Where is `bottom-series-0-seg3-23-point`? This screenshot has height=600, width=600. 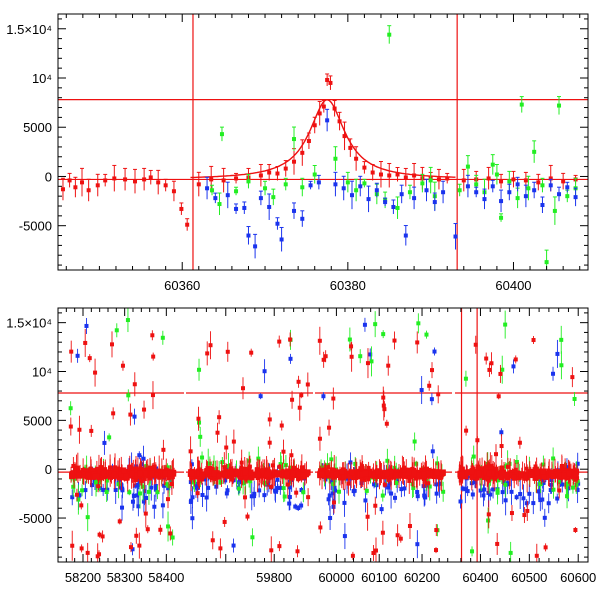
bottom-series-0-seg3-23-point is located at coordinates (486, 358).